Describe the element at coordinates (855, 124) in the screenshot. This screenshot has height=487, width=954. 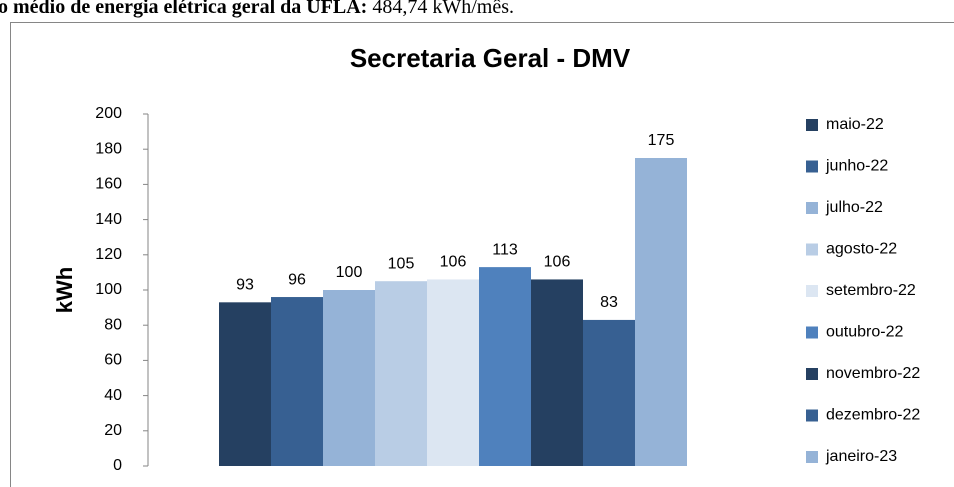
I see `legend-label: maio-22` at that location.